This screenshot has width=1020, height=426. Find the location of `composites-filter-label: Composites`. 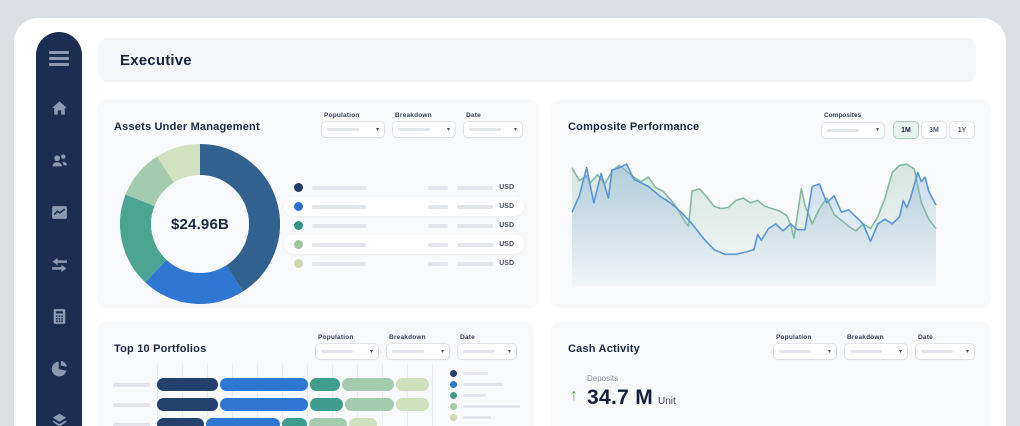

composites-filter-label: Composites is located at coordinates (843, 115).